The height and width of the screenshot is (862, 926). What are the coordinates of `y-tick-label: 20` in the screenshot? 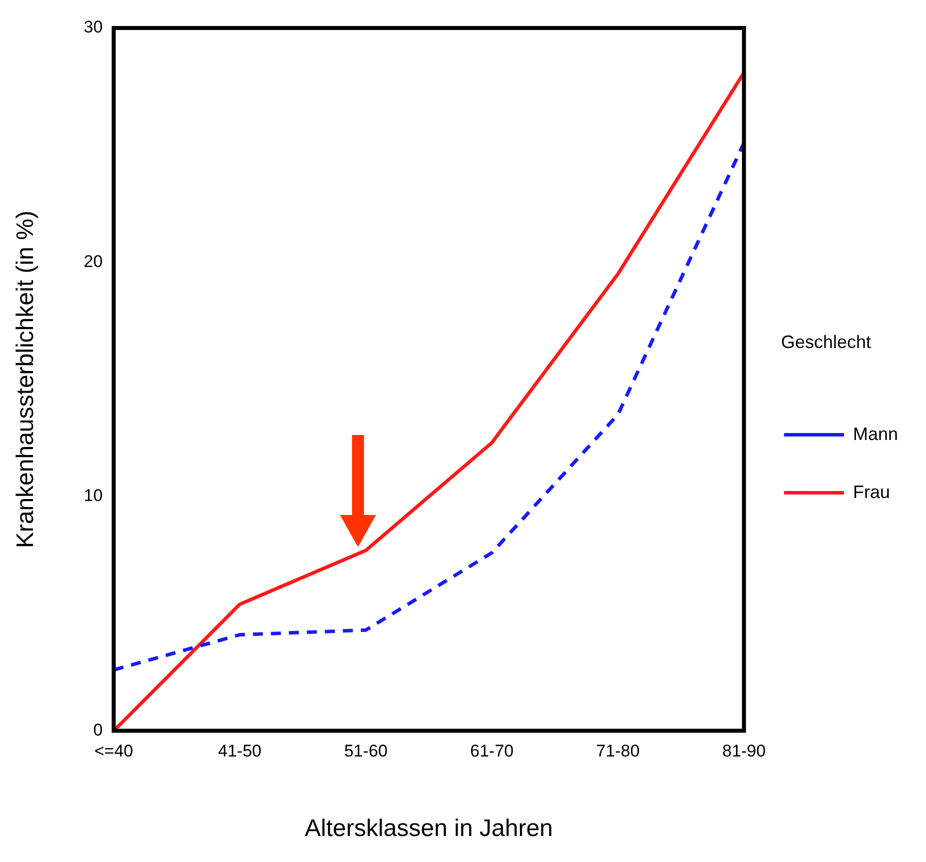 It's located at (93, 261).